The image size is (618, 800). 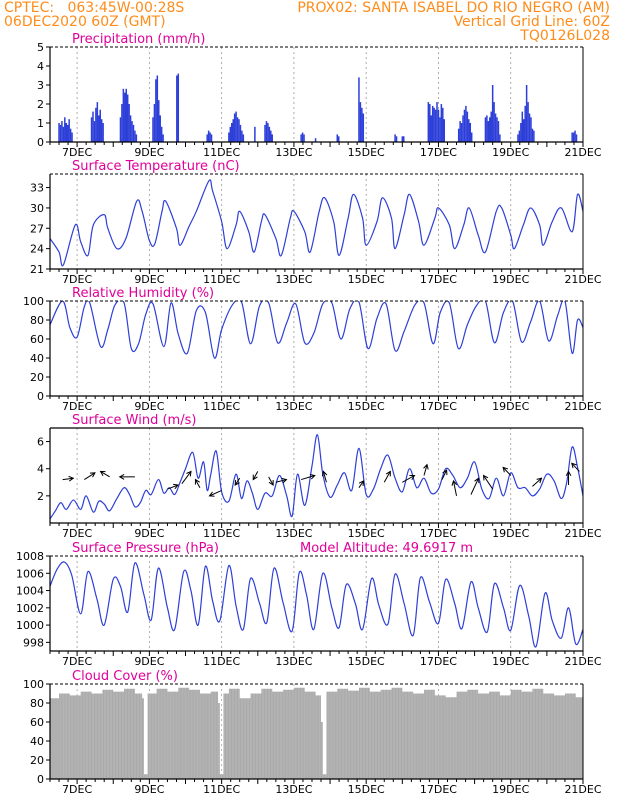 I want to click on y-tick-label: 33, so click(x=37, y=188).